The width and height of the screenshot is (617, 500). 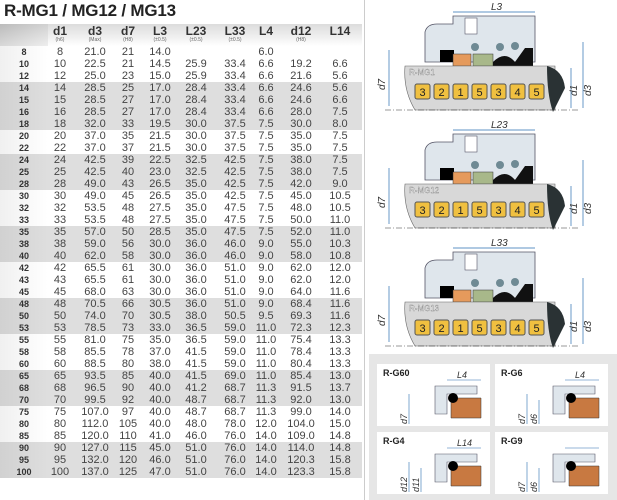 What do you see at coordinates (266, 292) in the screenshot?
I see `table-cell: 9.0` at bounding box center [266, 292].